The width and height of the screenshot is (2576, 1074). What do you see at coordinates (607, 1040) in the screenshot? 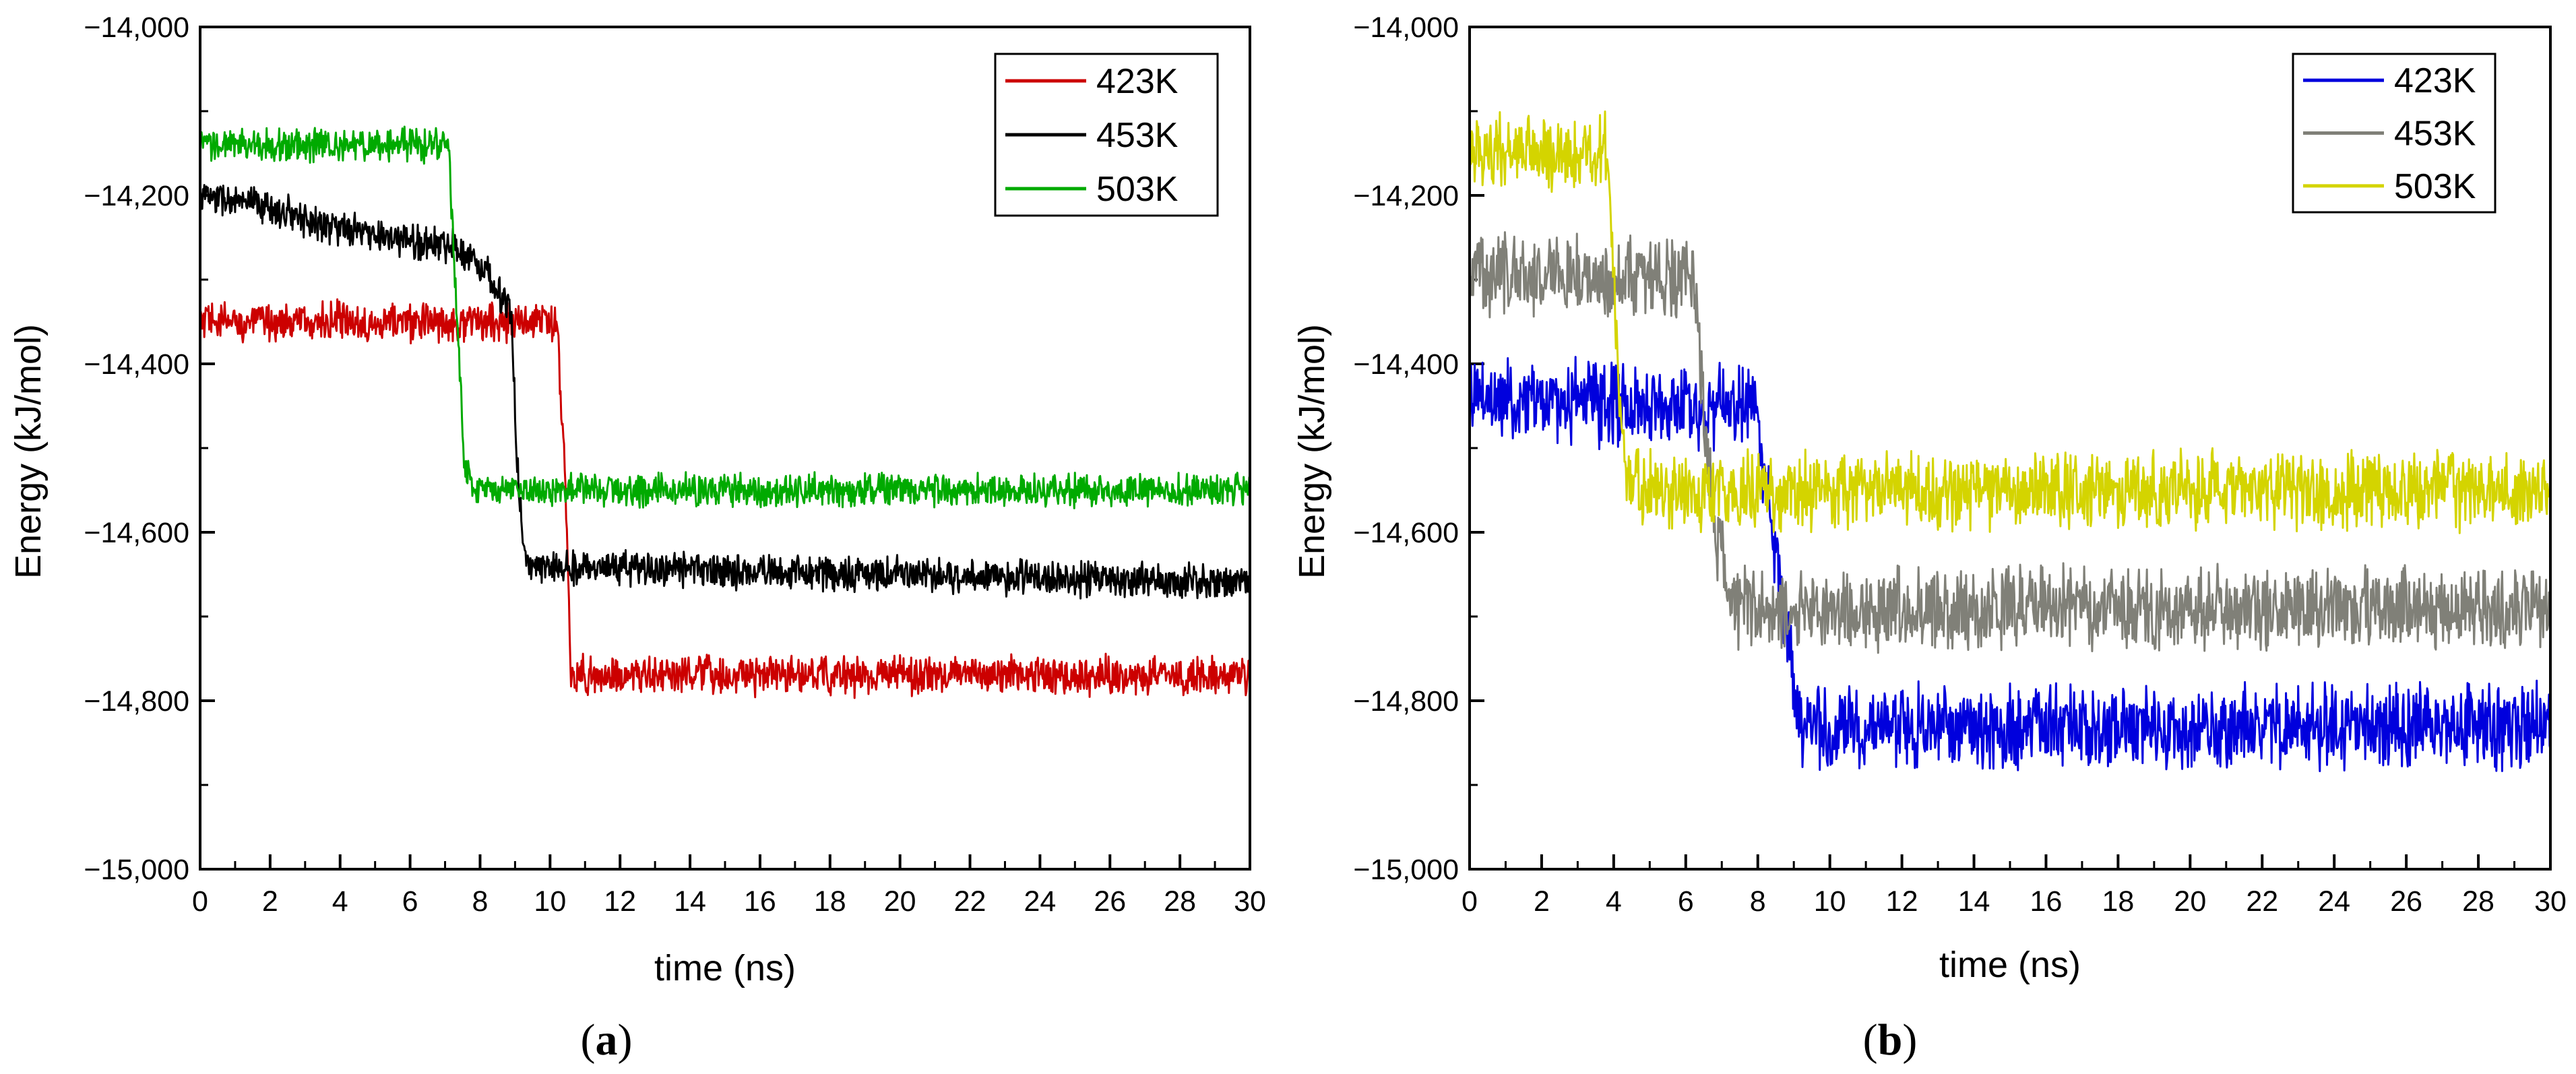
I see `panel-label-a: (a)` at bounding box center [607, 1040].